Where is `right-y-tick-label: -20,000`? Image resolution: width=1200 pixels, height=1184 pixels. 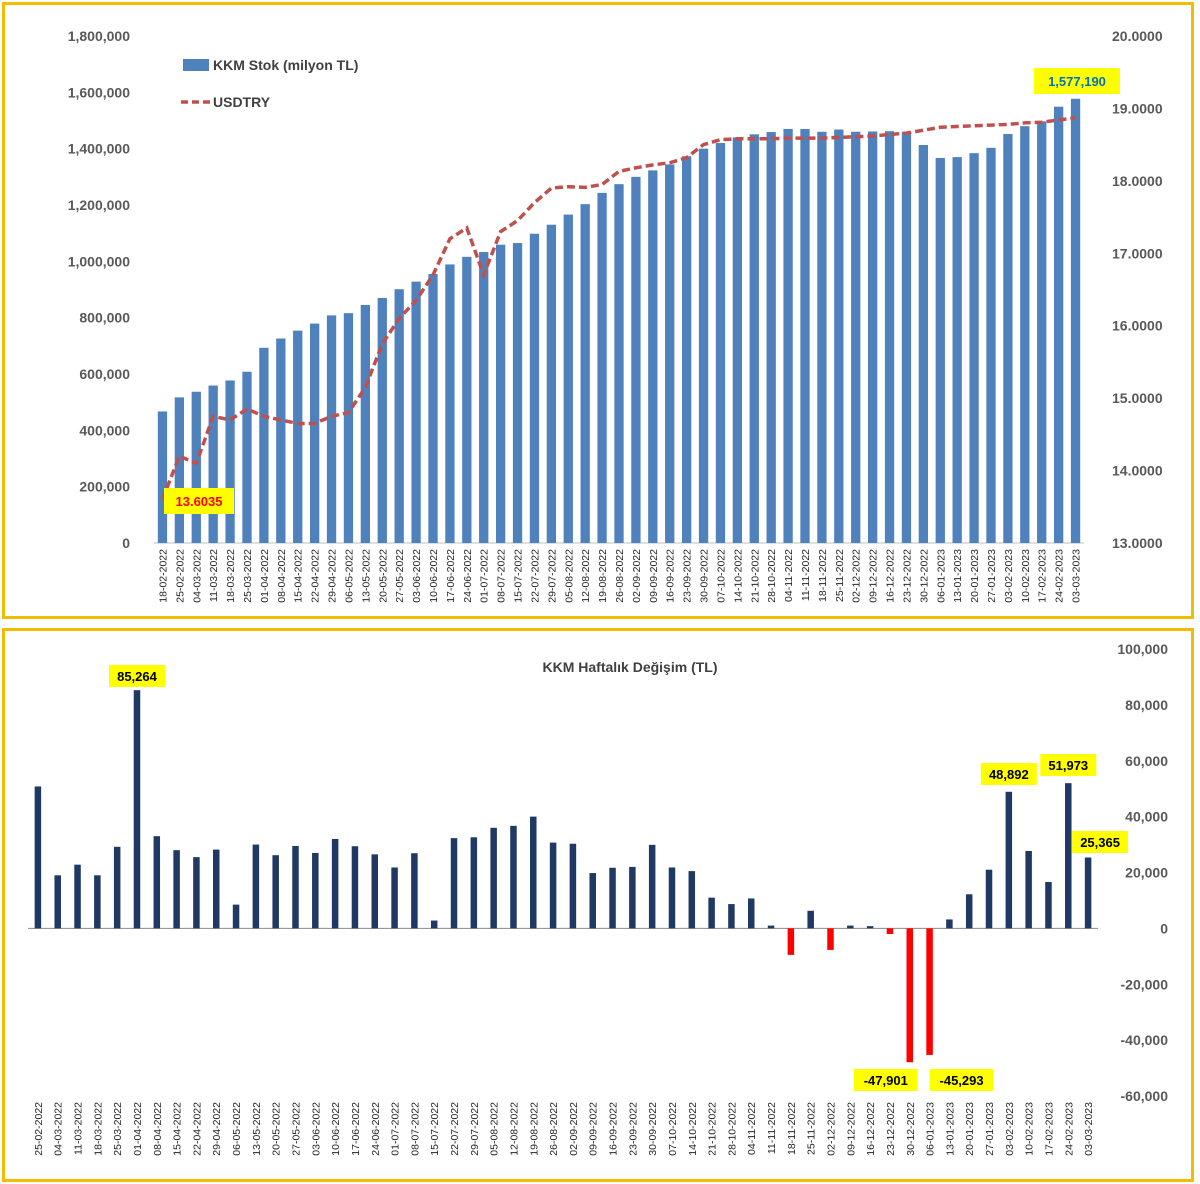 right-y-tick-label: -20,000 is located at coordinates (1145, 984).